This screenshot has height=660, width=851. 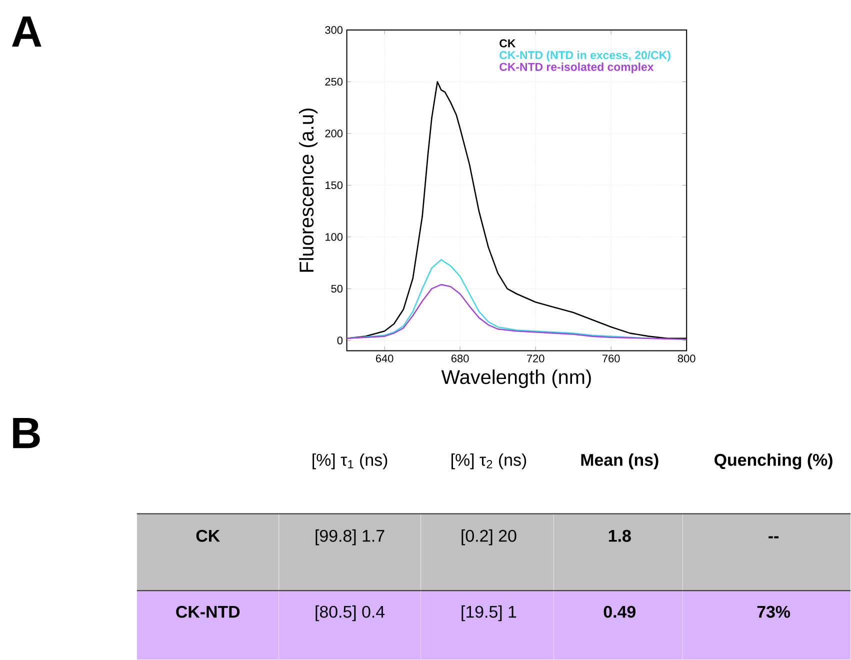 I want to click on text: [%] τ$_{1}$ (ns), so click(x=350, y=462).